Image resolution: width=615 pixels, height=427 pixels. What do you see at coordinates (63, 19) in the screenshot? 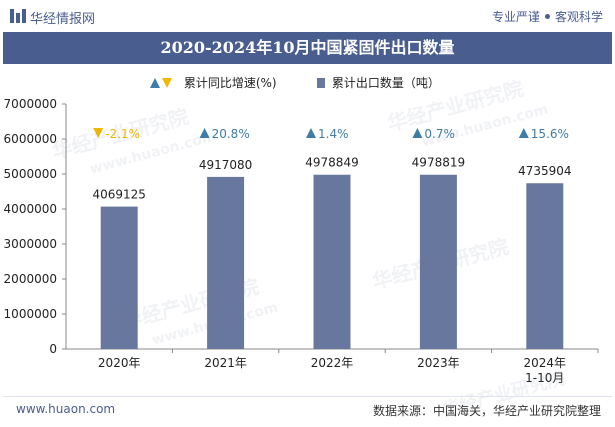
I see `logo-text: 华经情报网` at bounding box center [63, 19].